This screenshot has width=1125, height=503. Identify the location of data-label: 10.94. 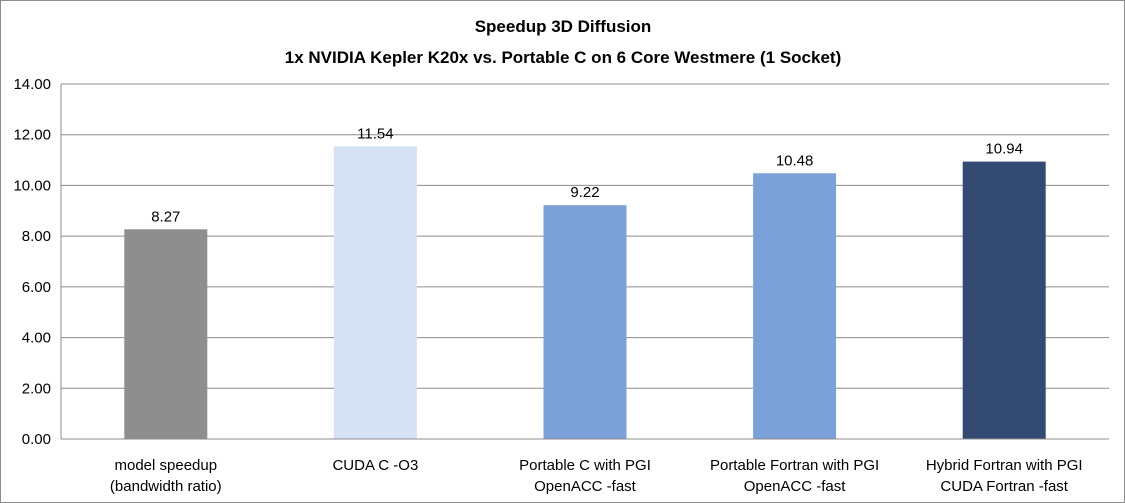
(1004, 149).